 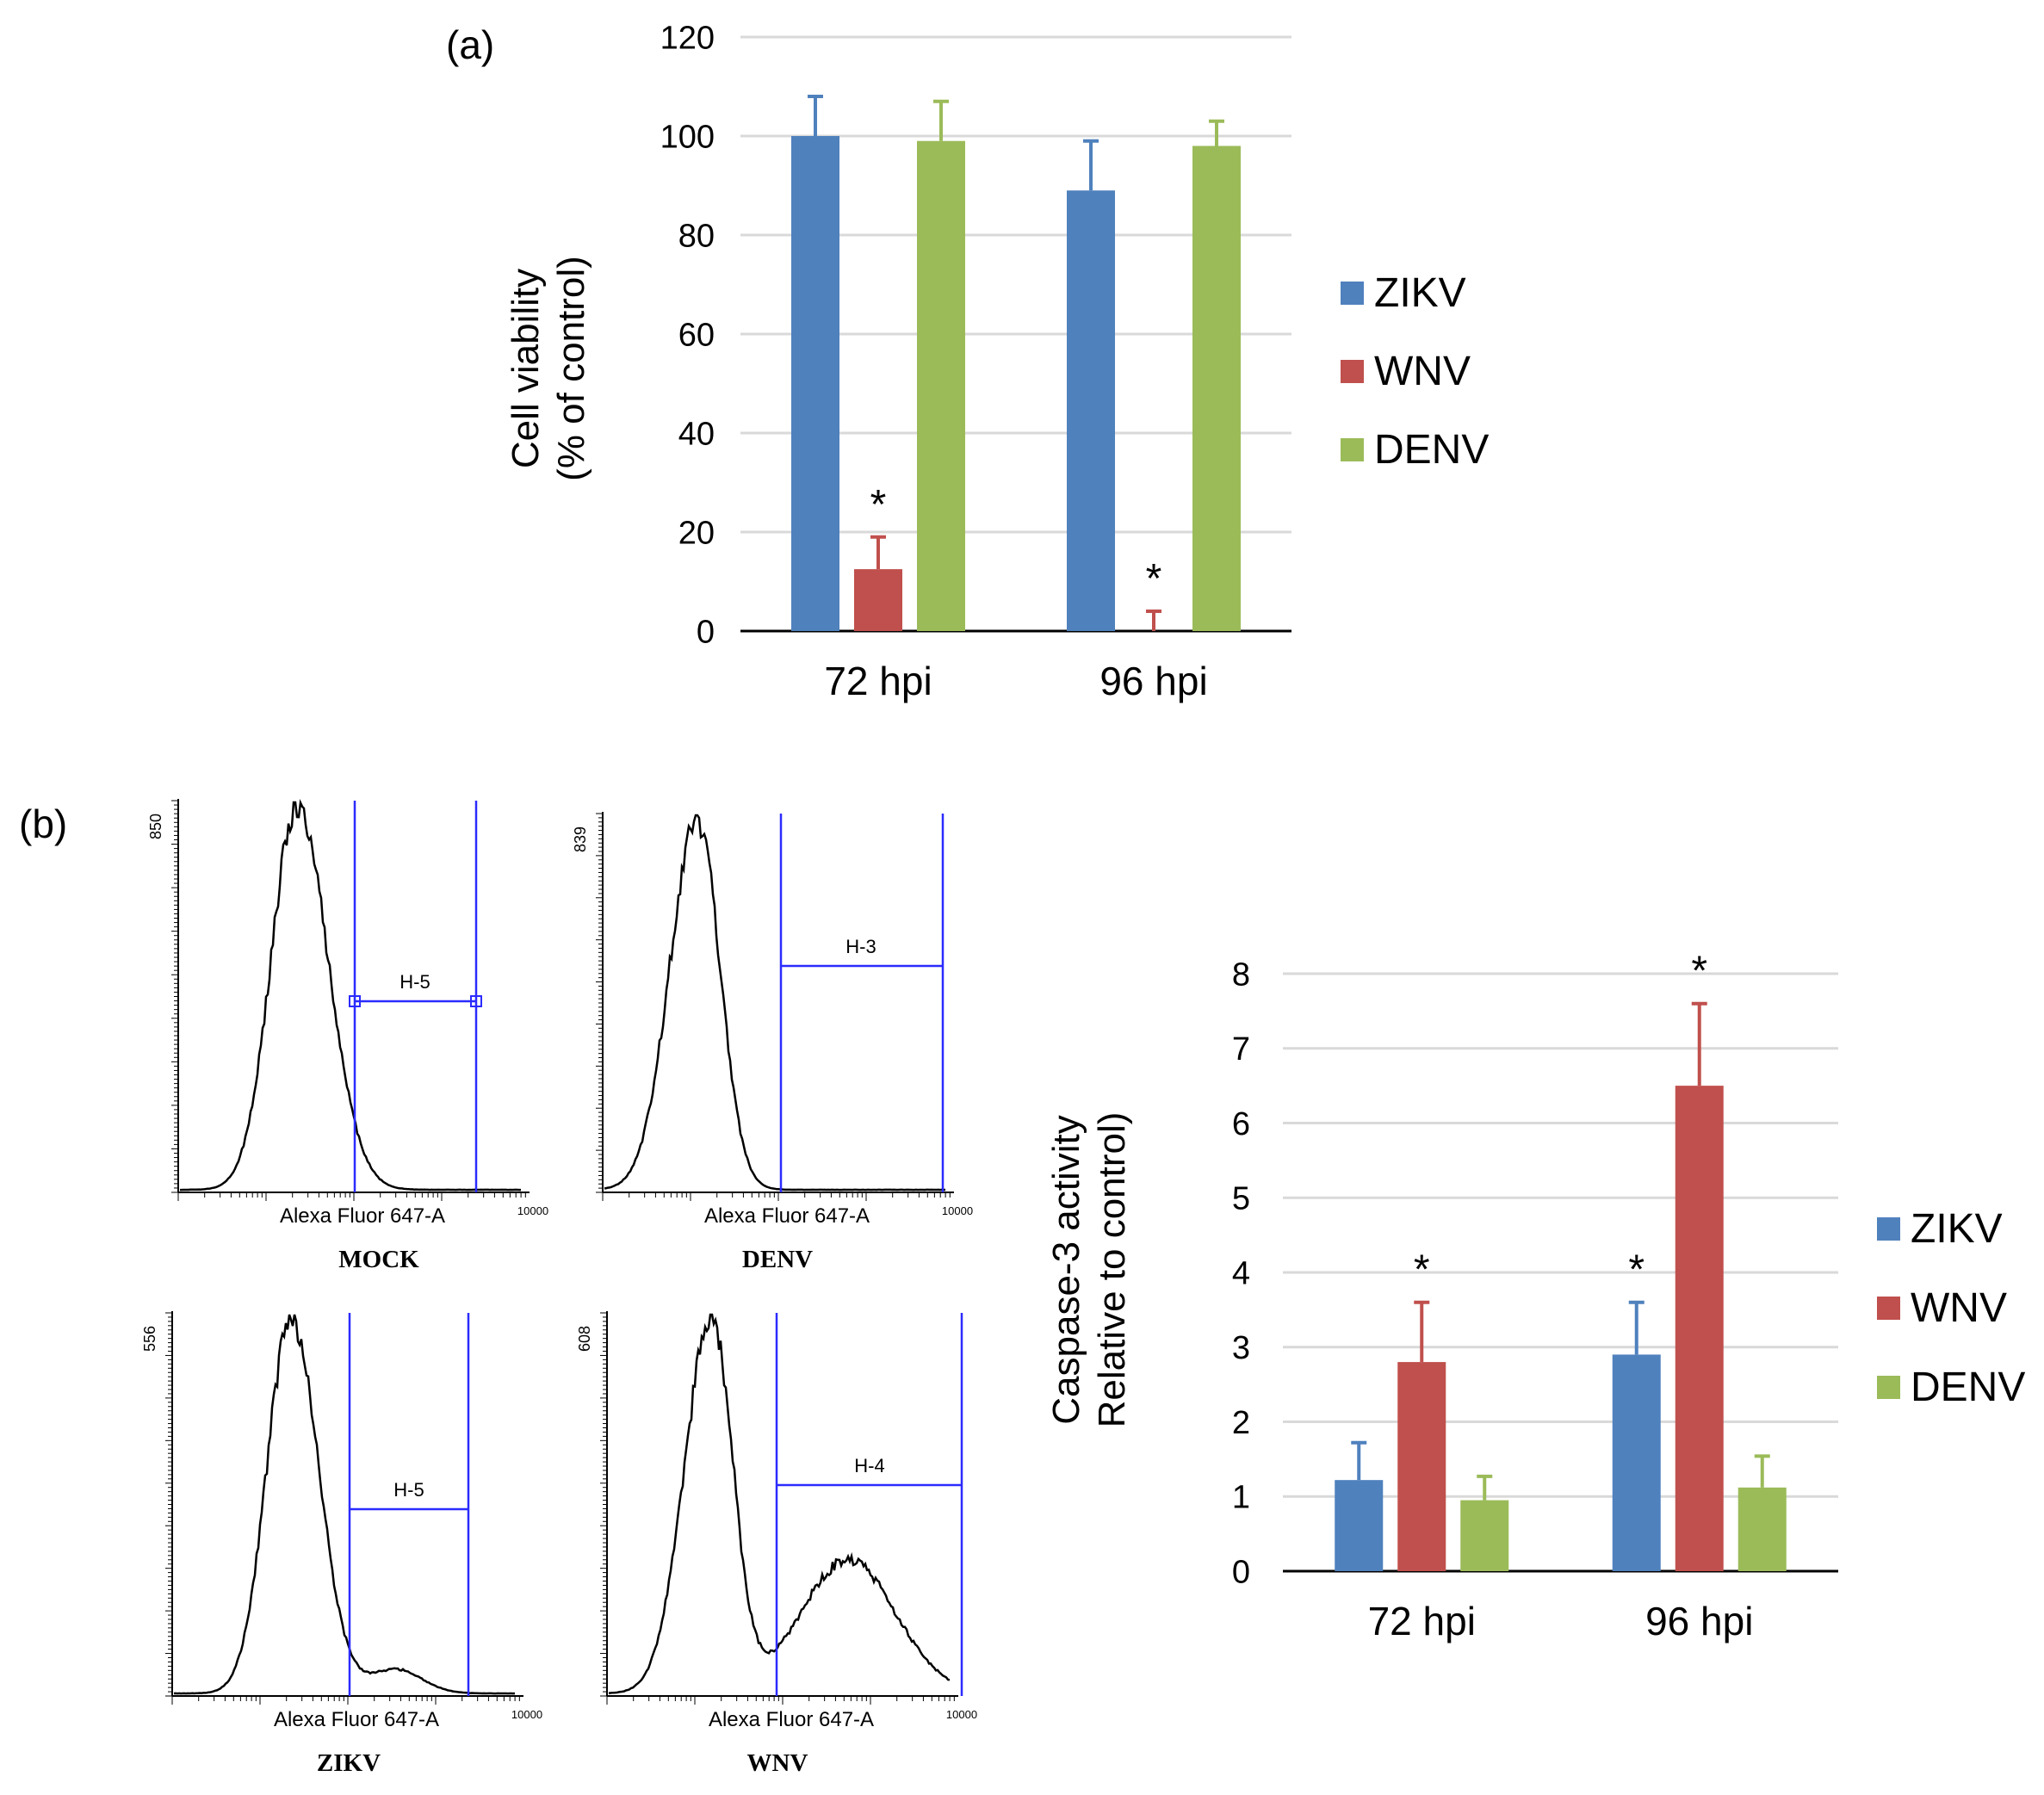 I want to click on y-axis-label-line1: Cell viability, so click(x=526, y=368).